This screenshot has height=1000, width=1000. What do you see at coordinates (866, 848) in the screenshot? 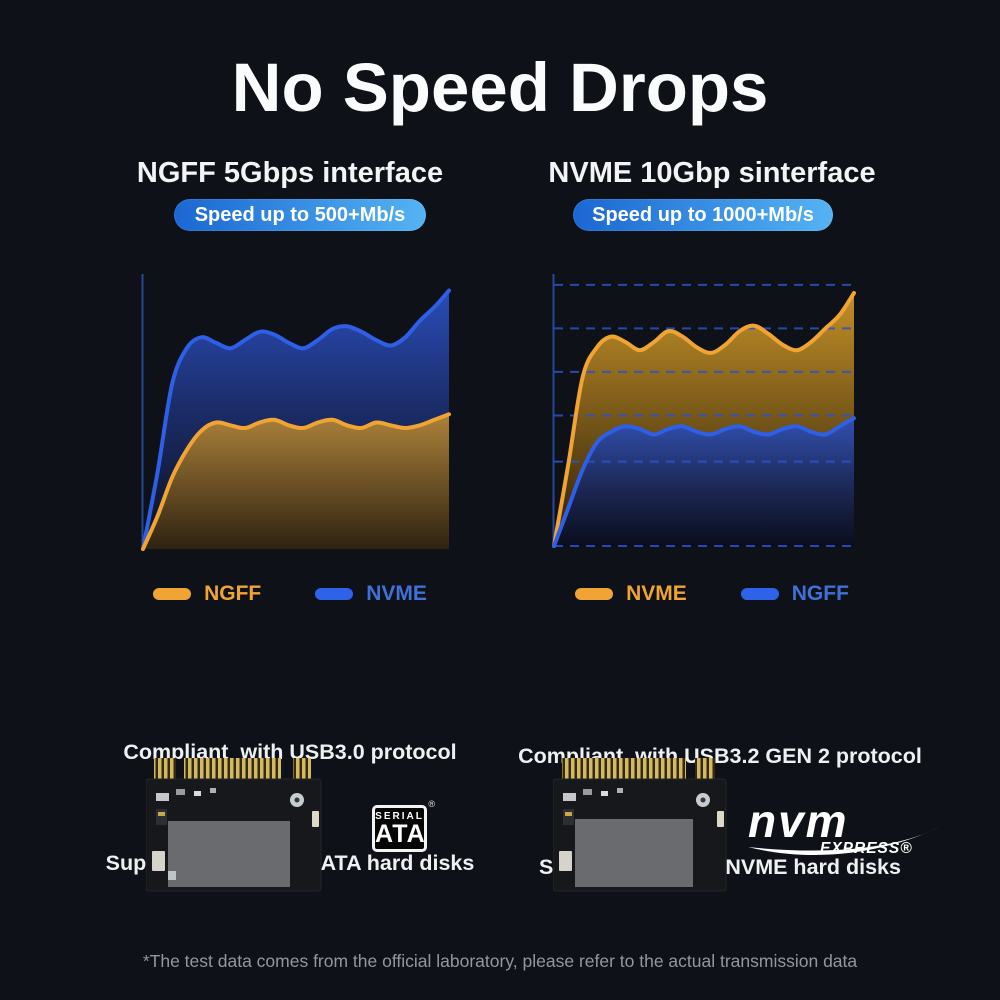
I see `nvme-logo-sub-text: EXPRESS®` at bounding box center [866, 848].